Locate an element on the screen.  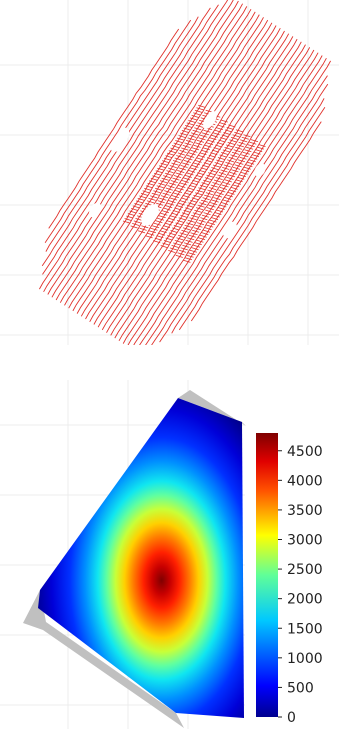
colorbar-tick-label: 1500 is located at coordinates (305, 629).